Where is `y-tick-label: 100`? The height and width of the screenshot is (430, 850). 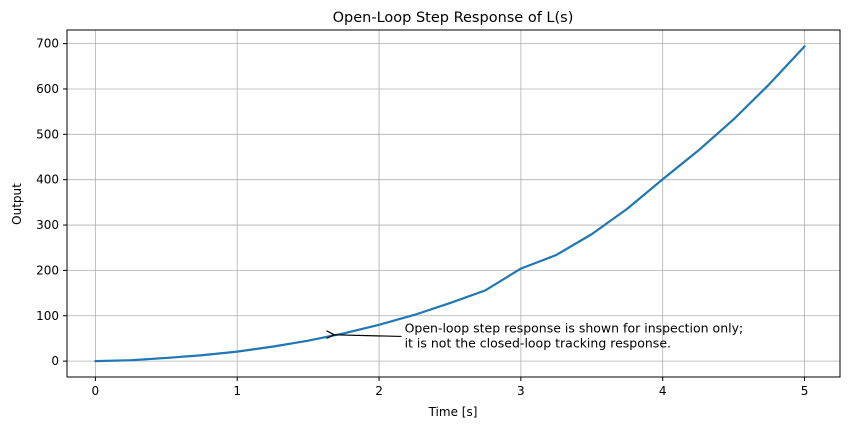 y-tick-label: 100 is located at coordinates (47, 316).